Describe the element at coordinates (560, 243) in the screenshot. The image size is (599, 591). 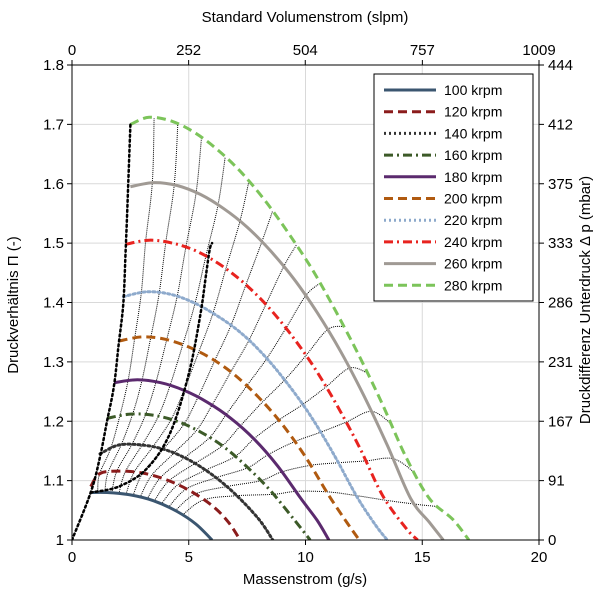
I see `y2-tick-label: 333` at that location.